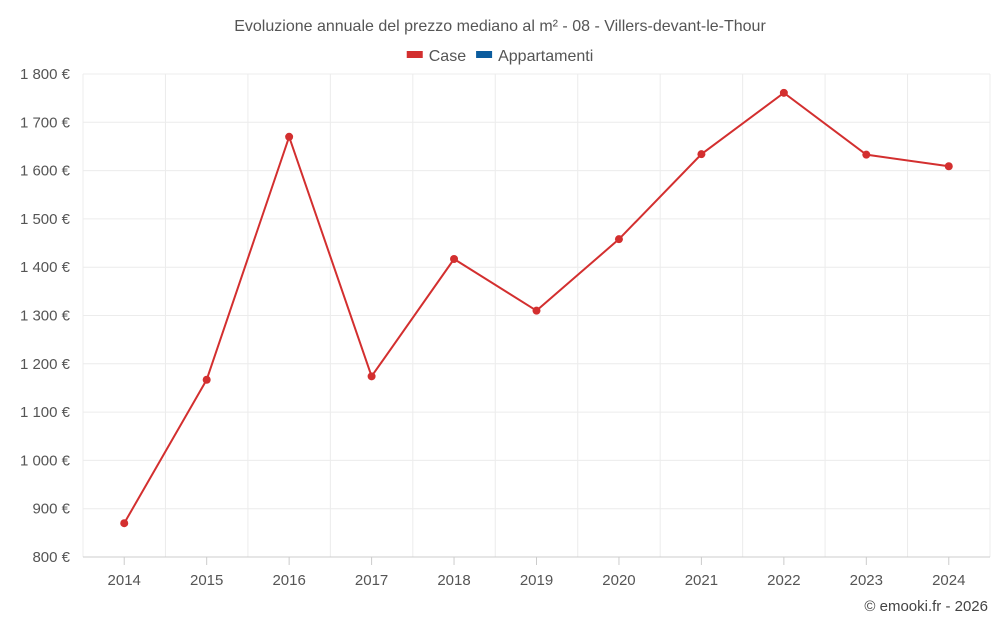  Describe the element at coordinates (948, 166) in the screenshot. I see `data-point-2024` at that location.